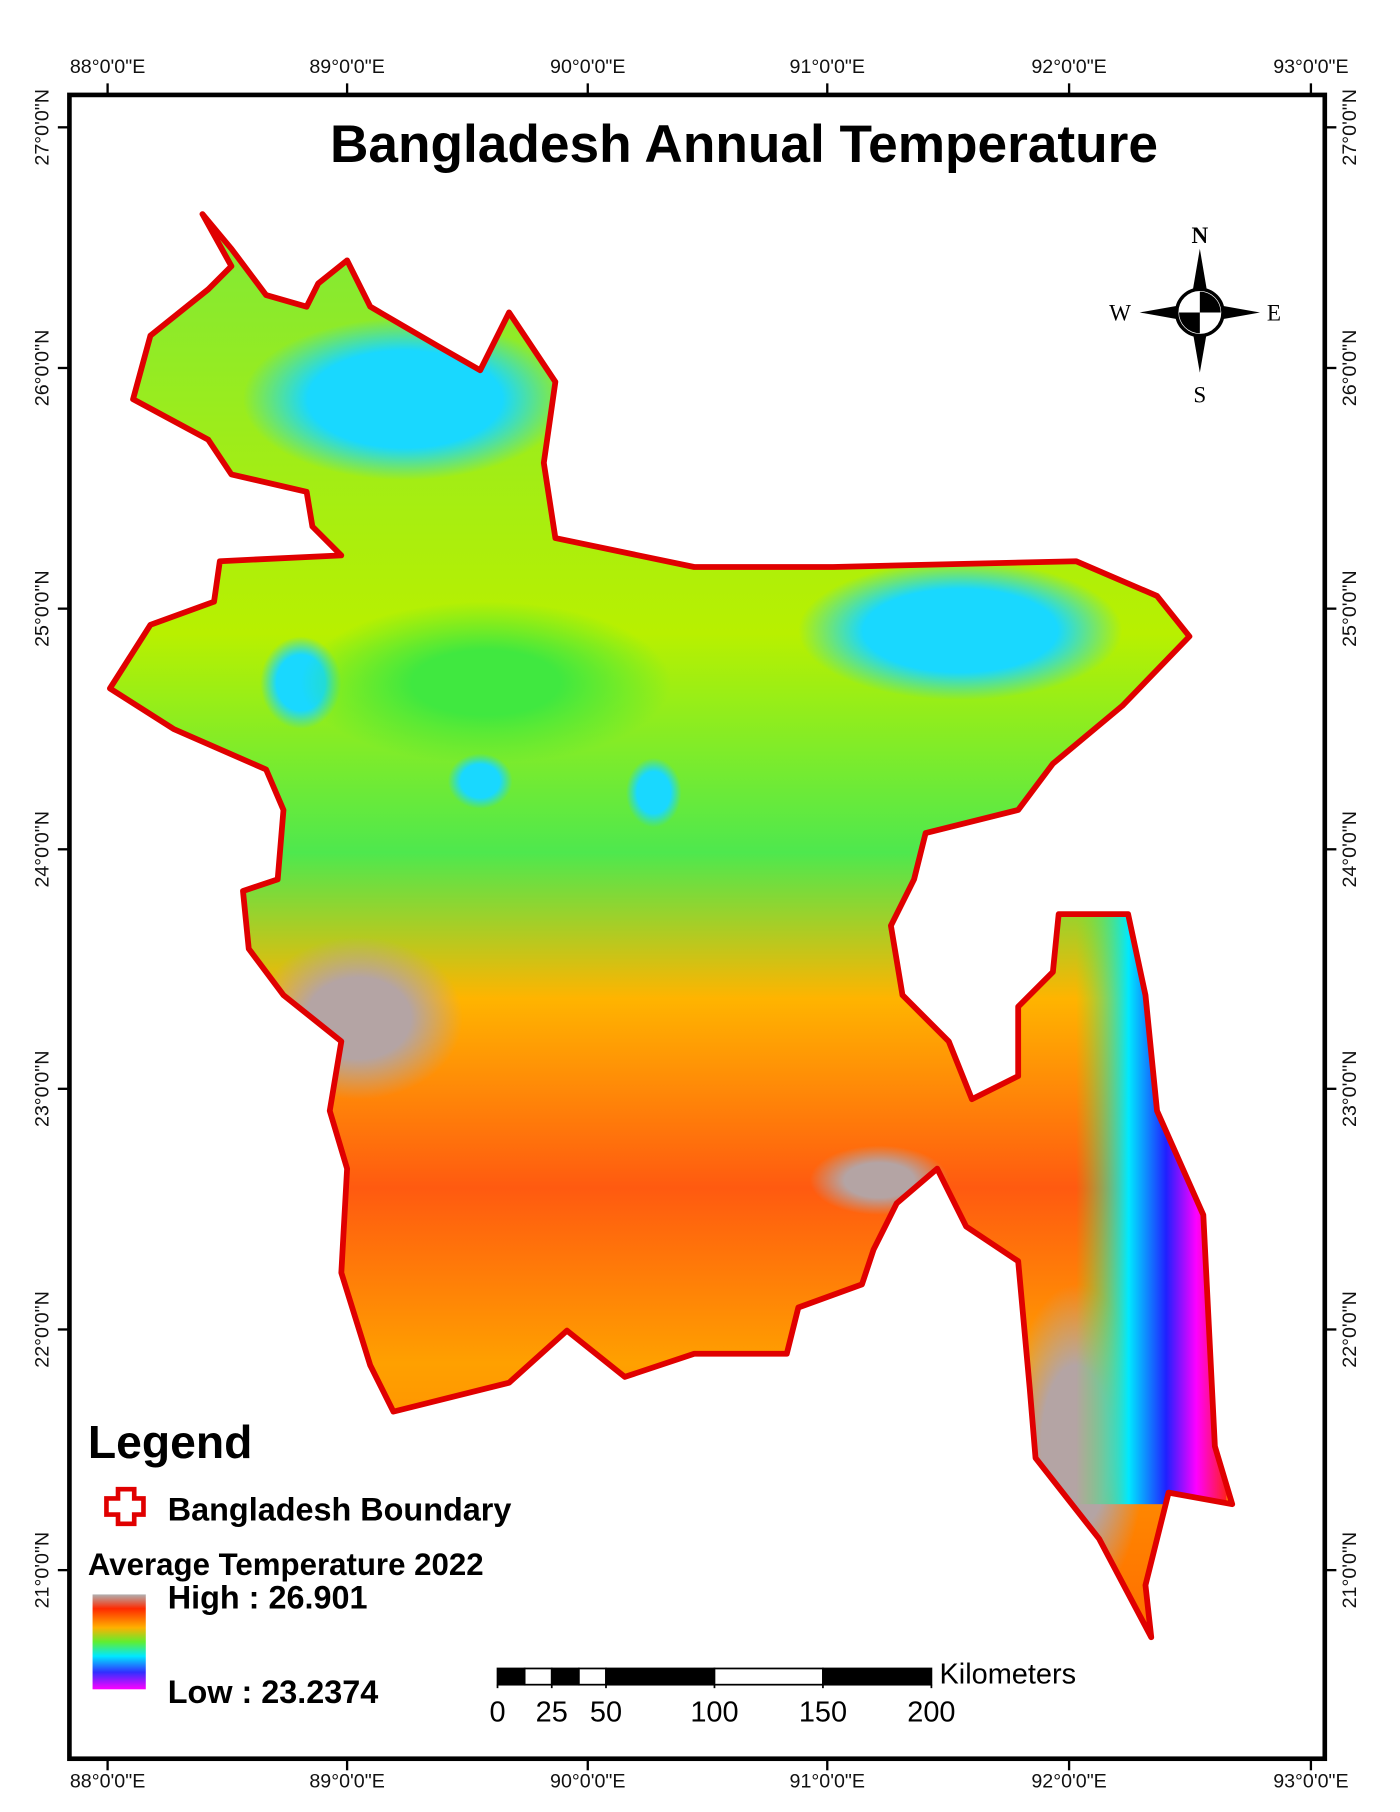  I want to click on scale-unit: Kilometers, so click(1008, 1675).